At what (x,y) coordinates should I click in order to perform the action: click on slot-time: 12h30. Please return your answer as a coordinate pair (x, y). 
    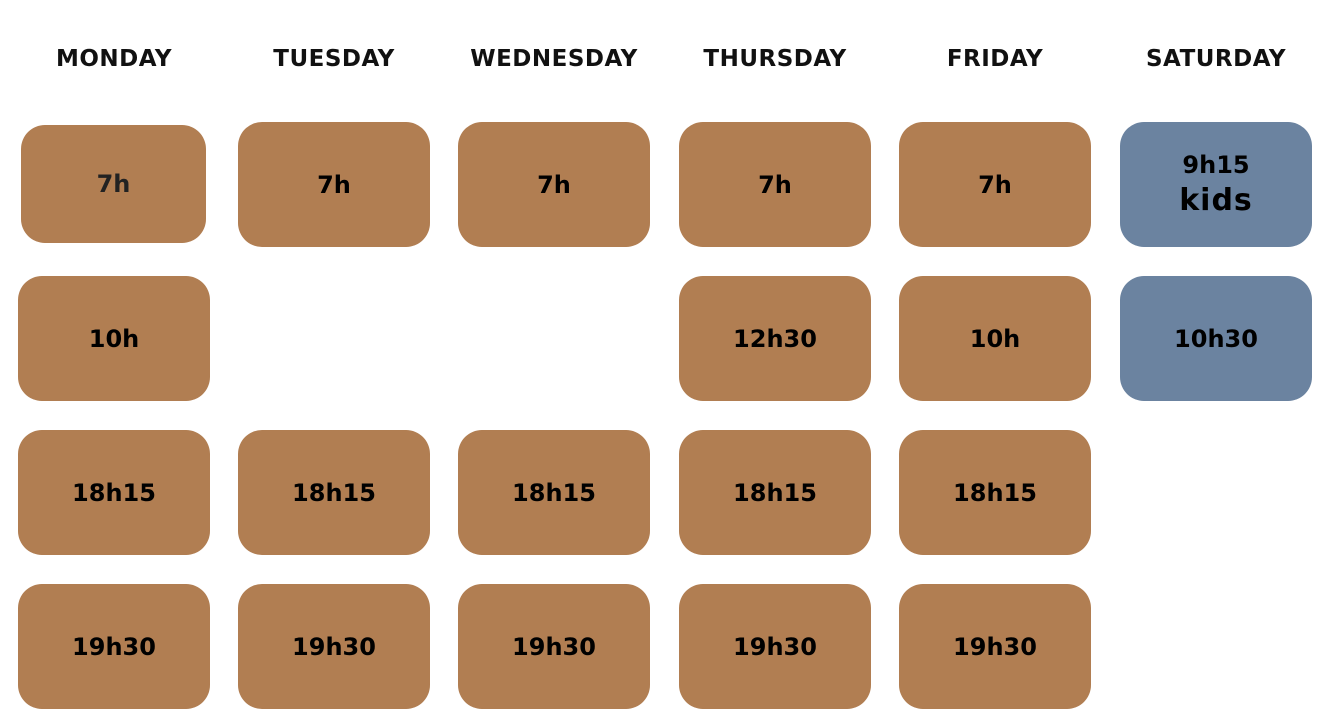
    Looking at the image, I should click on (775, 338).